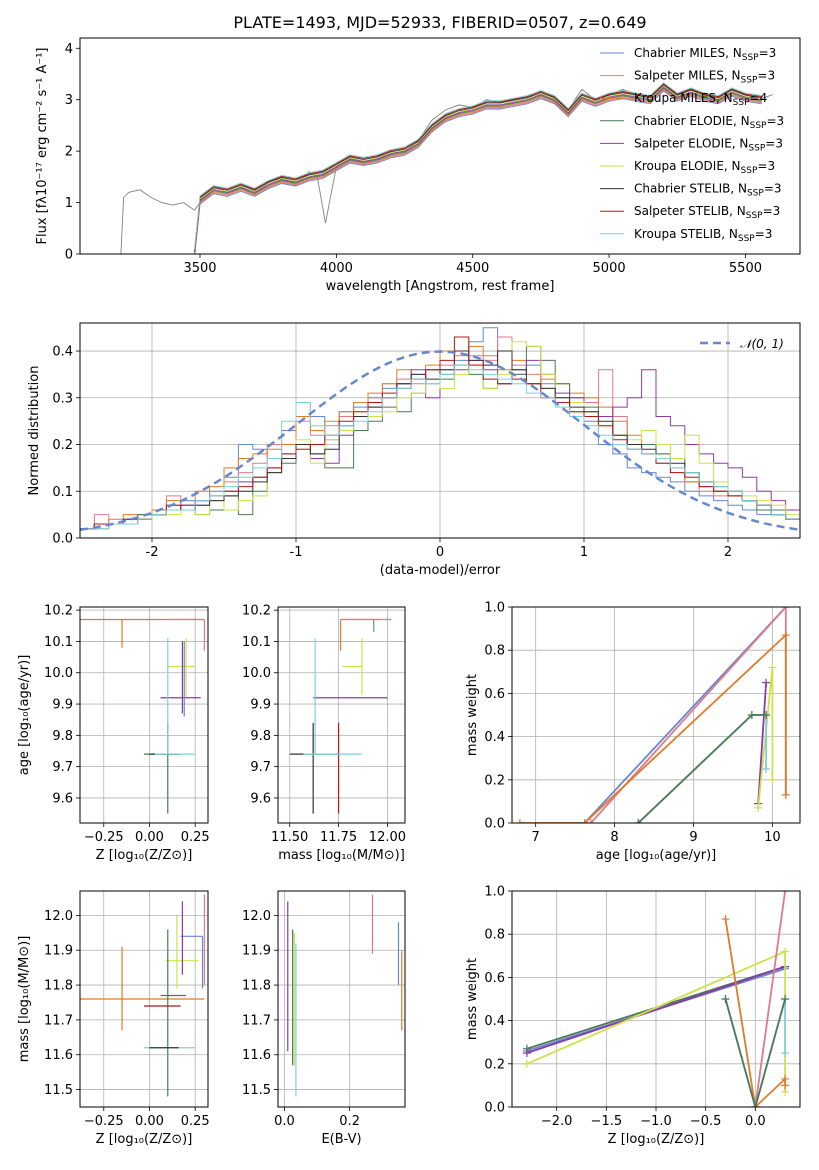 The width and height of the screenshot is (819, 1170). Describe the element at coordinates (256, 986) in the screenshot. I see `y-tick-label: 11.8` at that location.